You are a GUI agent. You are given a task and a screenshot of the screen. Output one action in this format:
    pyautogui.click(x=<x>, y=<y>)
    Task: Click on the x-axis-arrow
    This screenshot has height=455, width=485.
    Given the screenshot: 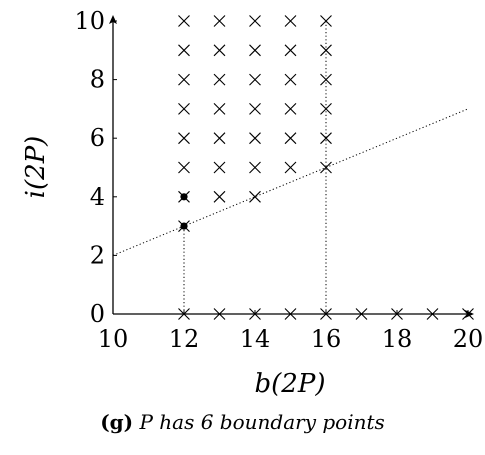 What is the action you would take?
    pyautogui.click(x=469, y=314)
    